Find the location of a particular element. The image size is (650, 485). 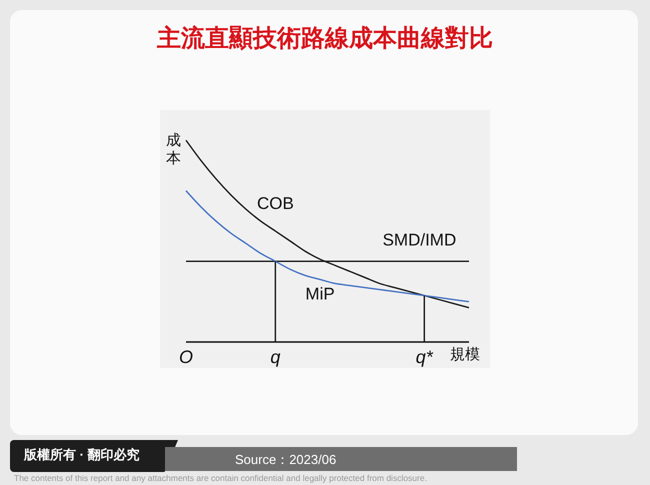

source-note: Source：2023/06 is located at coordinates (285, 460).